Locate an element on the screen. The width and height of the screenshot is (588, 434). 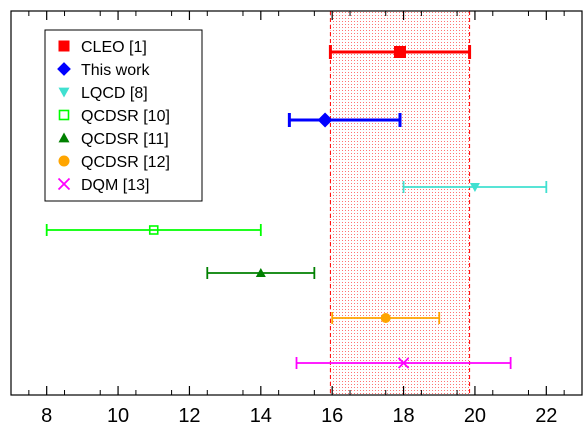
legend-label: CLEO [1] is located at coordinates (114, 47).